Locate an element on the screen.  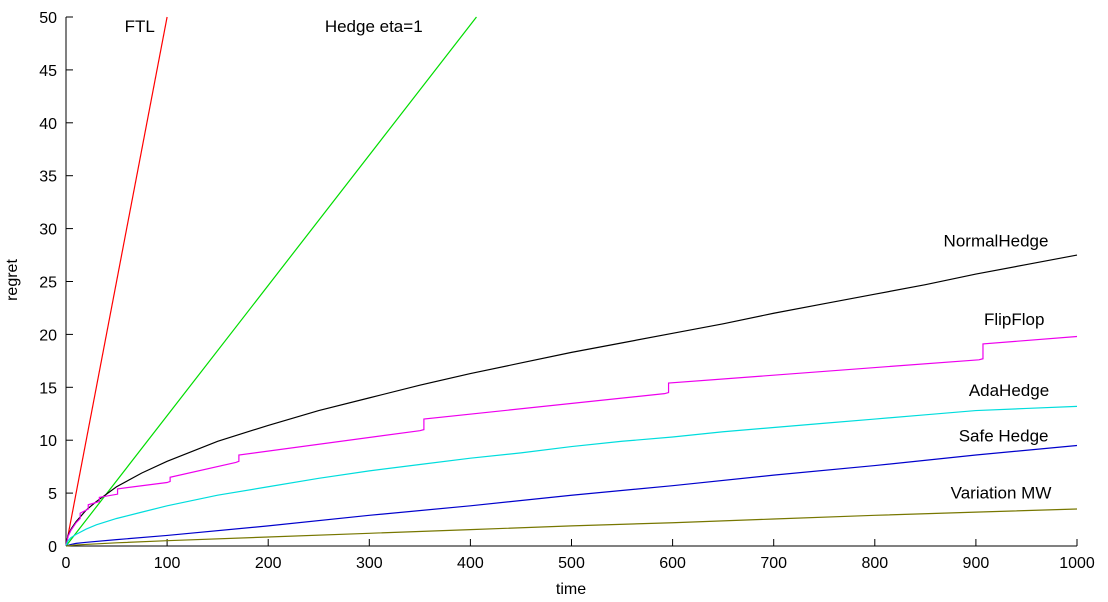
series-label: NormalHedge is located at coordinates (996, 241).